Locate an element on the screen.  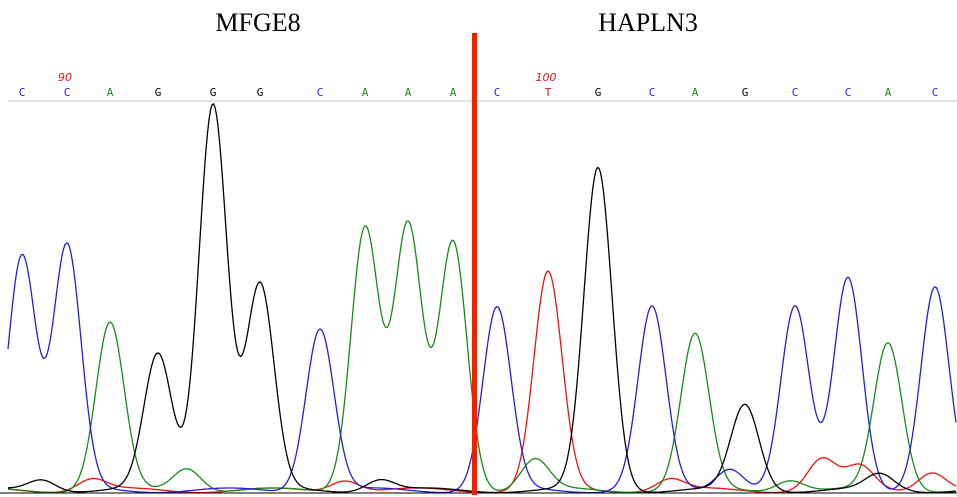
base-call-16: C is located at coordinates (795, 92).